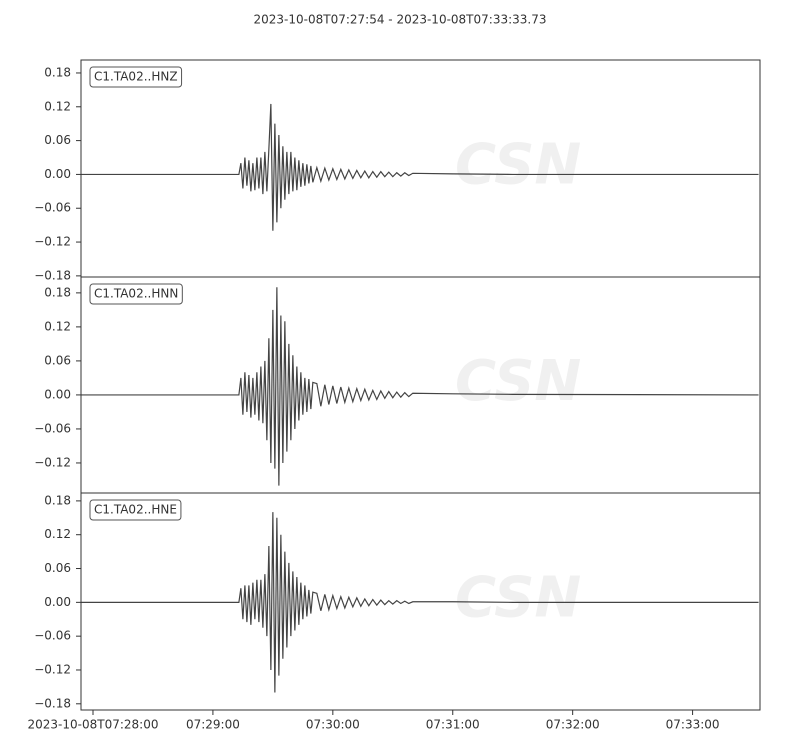 The image size is (800, 750). I want to click on x-tick-label: 07:30:00, so click(333, 725).